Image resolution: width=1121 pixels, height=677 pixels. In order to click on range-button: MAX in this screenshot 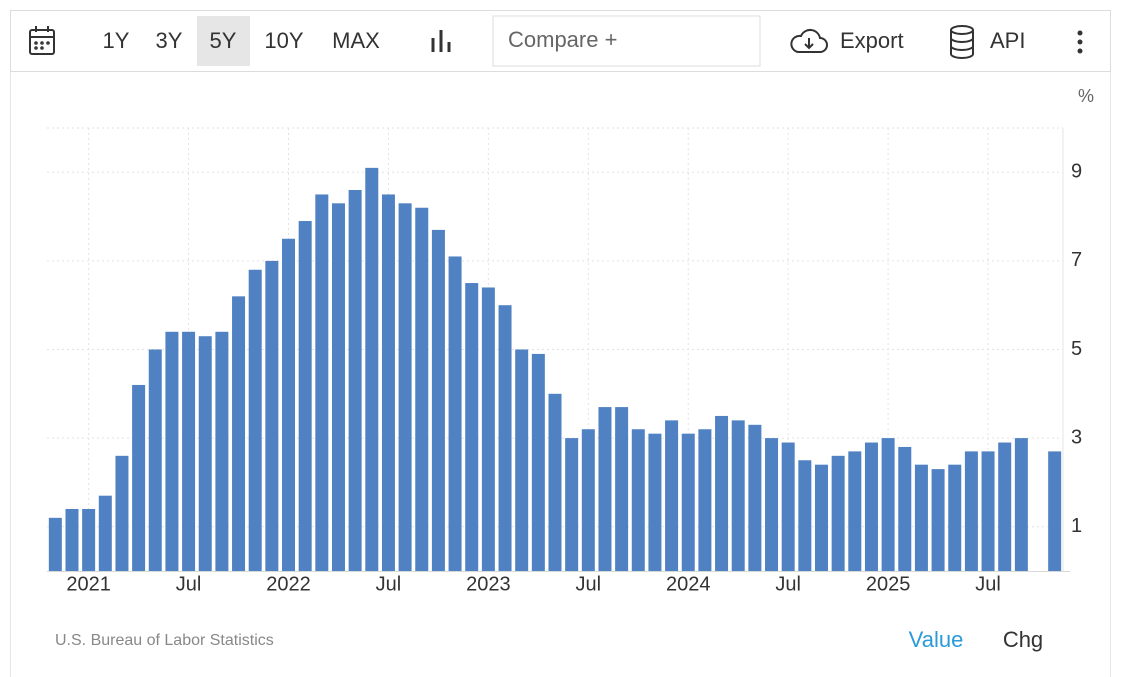, I will do `click(356, 40)`.